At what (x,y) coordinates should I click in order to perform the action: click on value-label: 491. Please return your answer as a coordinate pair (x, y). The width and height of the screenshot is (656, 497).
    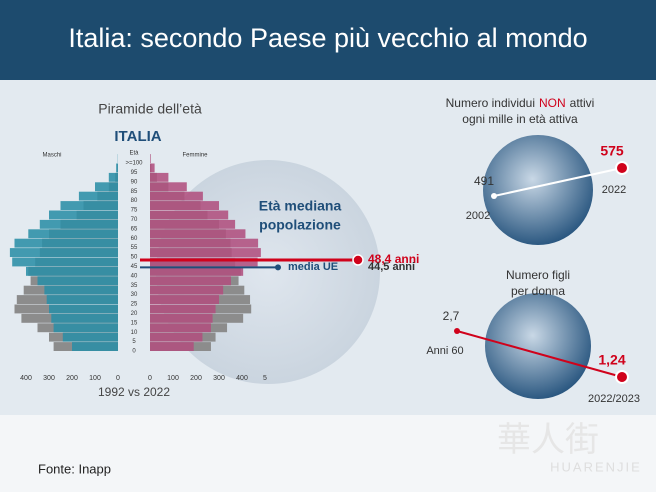
    Looking at the image, I should click on (484, 181).